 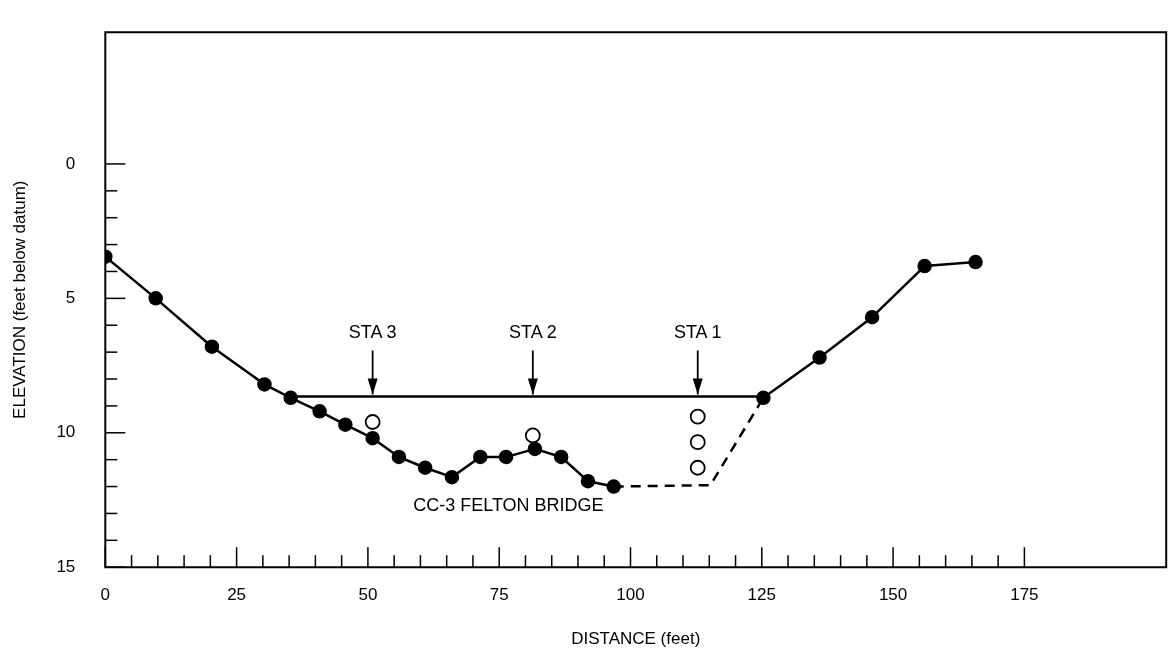 What do you see at coordinates (70, 163) in the screenshot?
I see `y-tick-label: 0` at bounding box center [70, 163].